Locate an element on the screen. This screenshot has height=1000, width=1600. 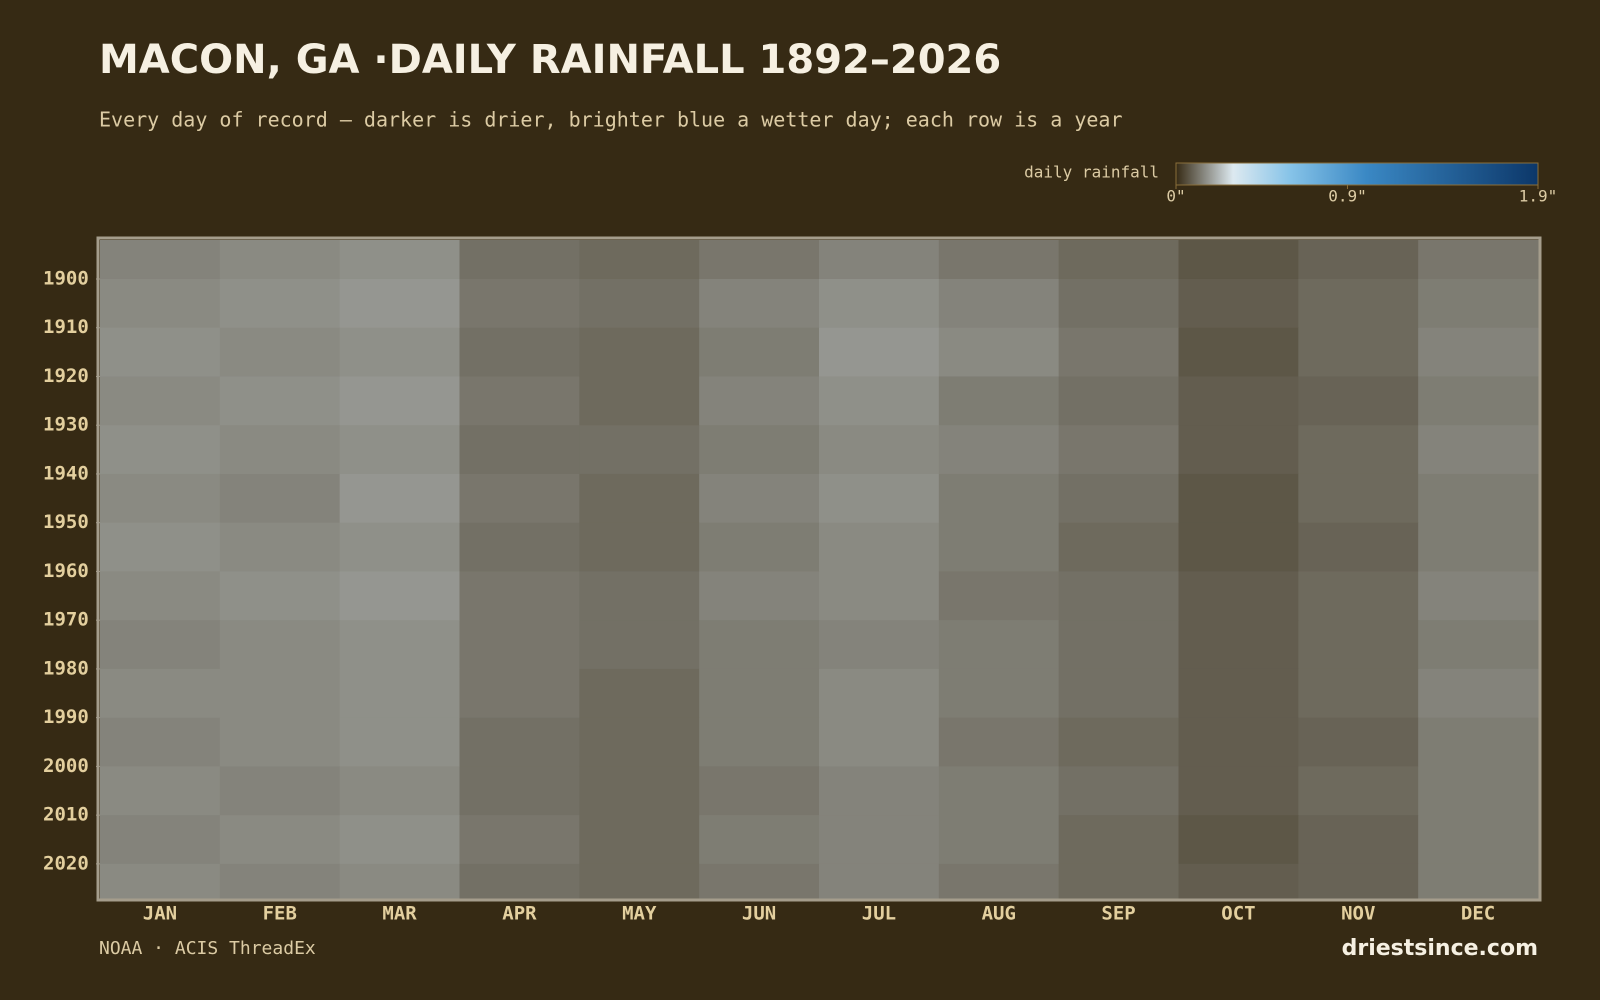
y-tick-label: 2020 is located at coordinates (66, 863).